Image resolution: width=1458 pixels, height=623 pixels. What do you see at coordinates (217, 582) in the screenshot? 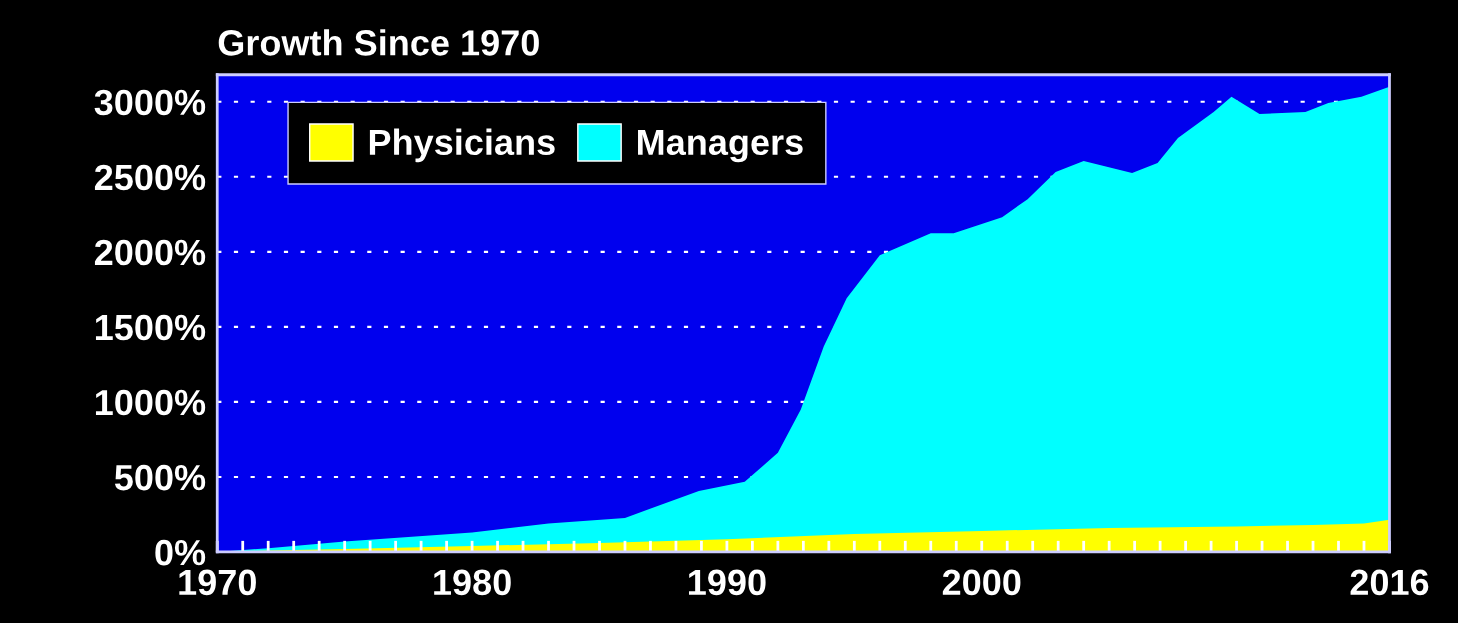
I see `x-tick-label: 1970` at bounding box center [217, 582].